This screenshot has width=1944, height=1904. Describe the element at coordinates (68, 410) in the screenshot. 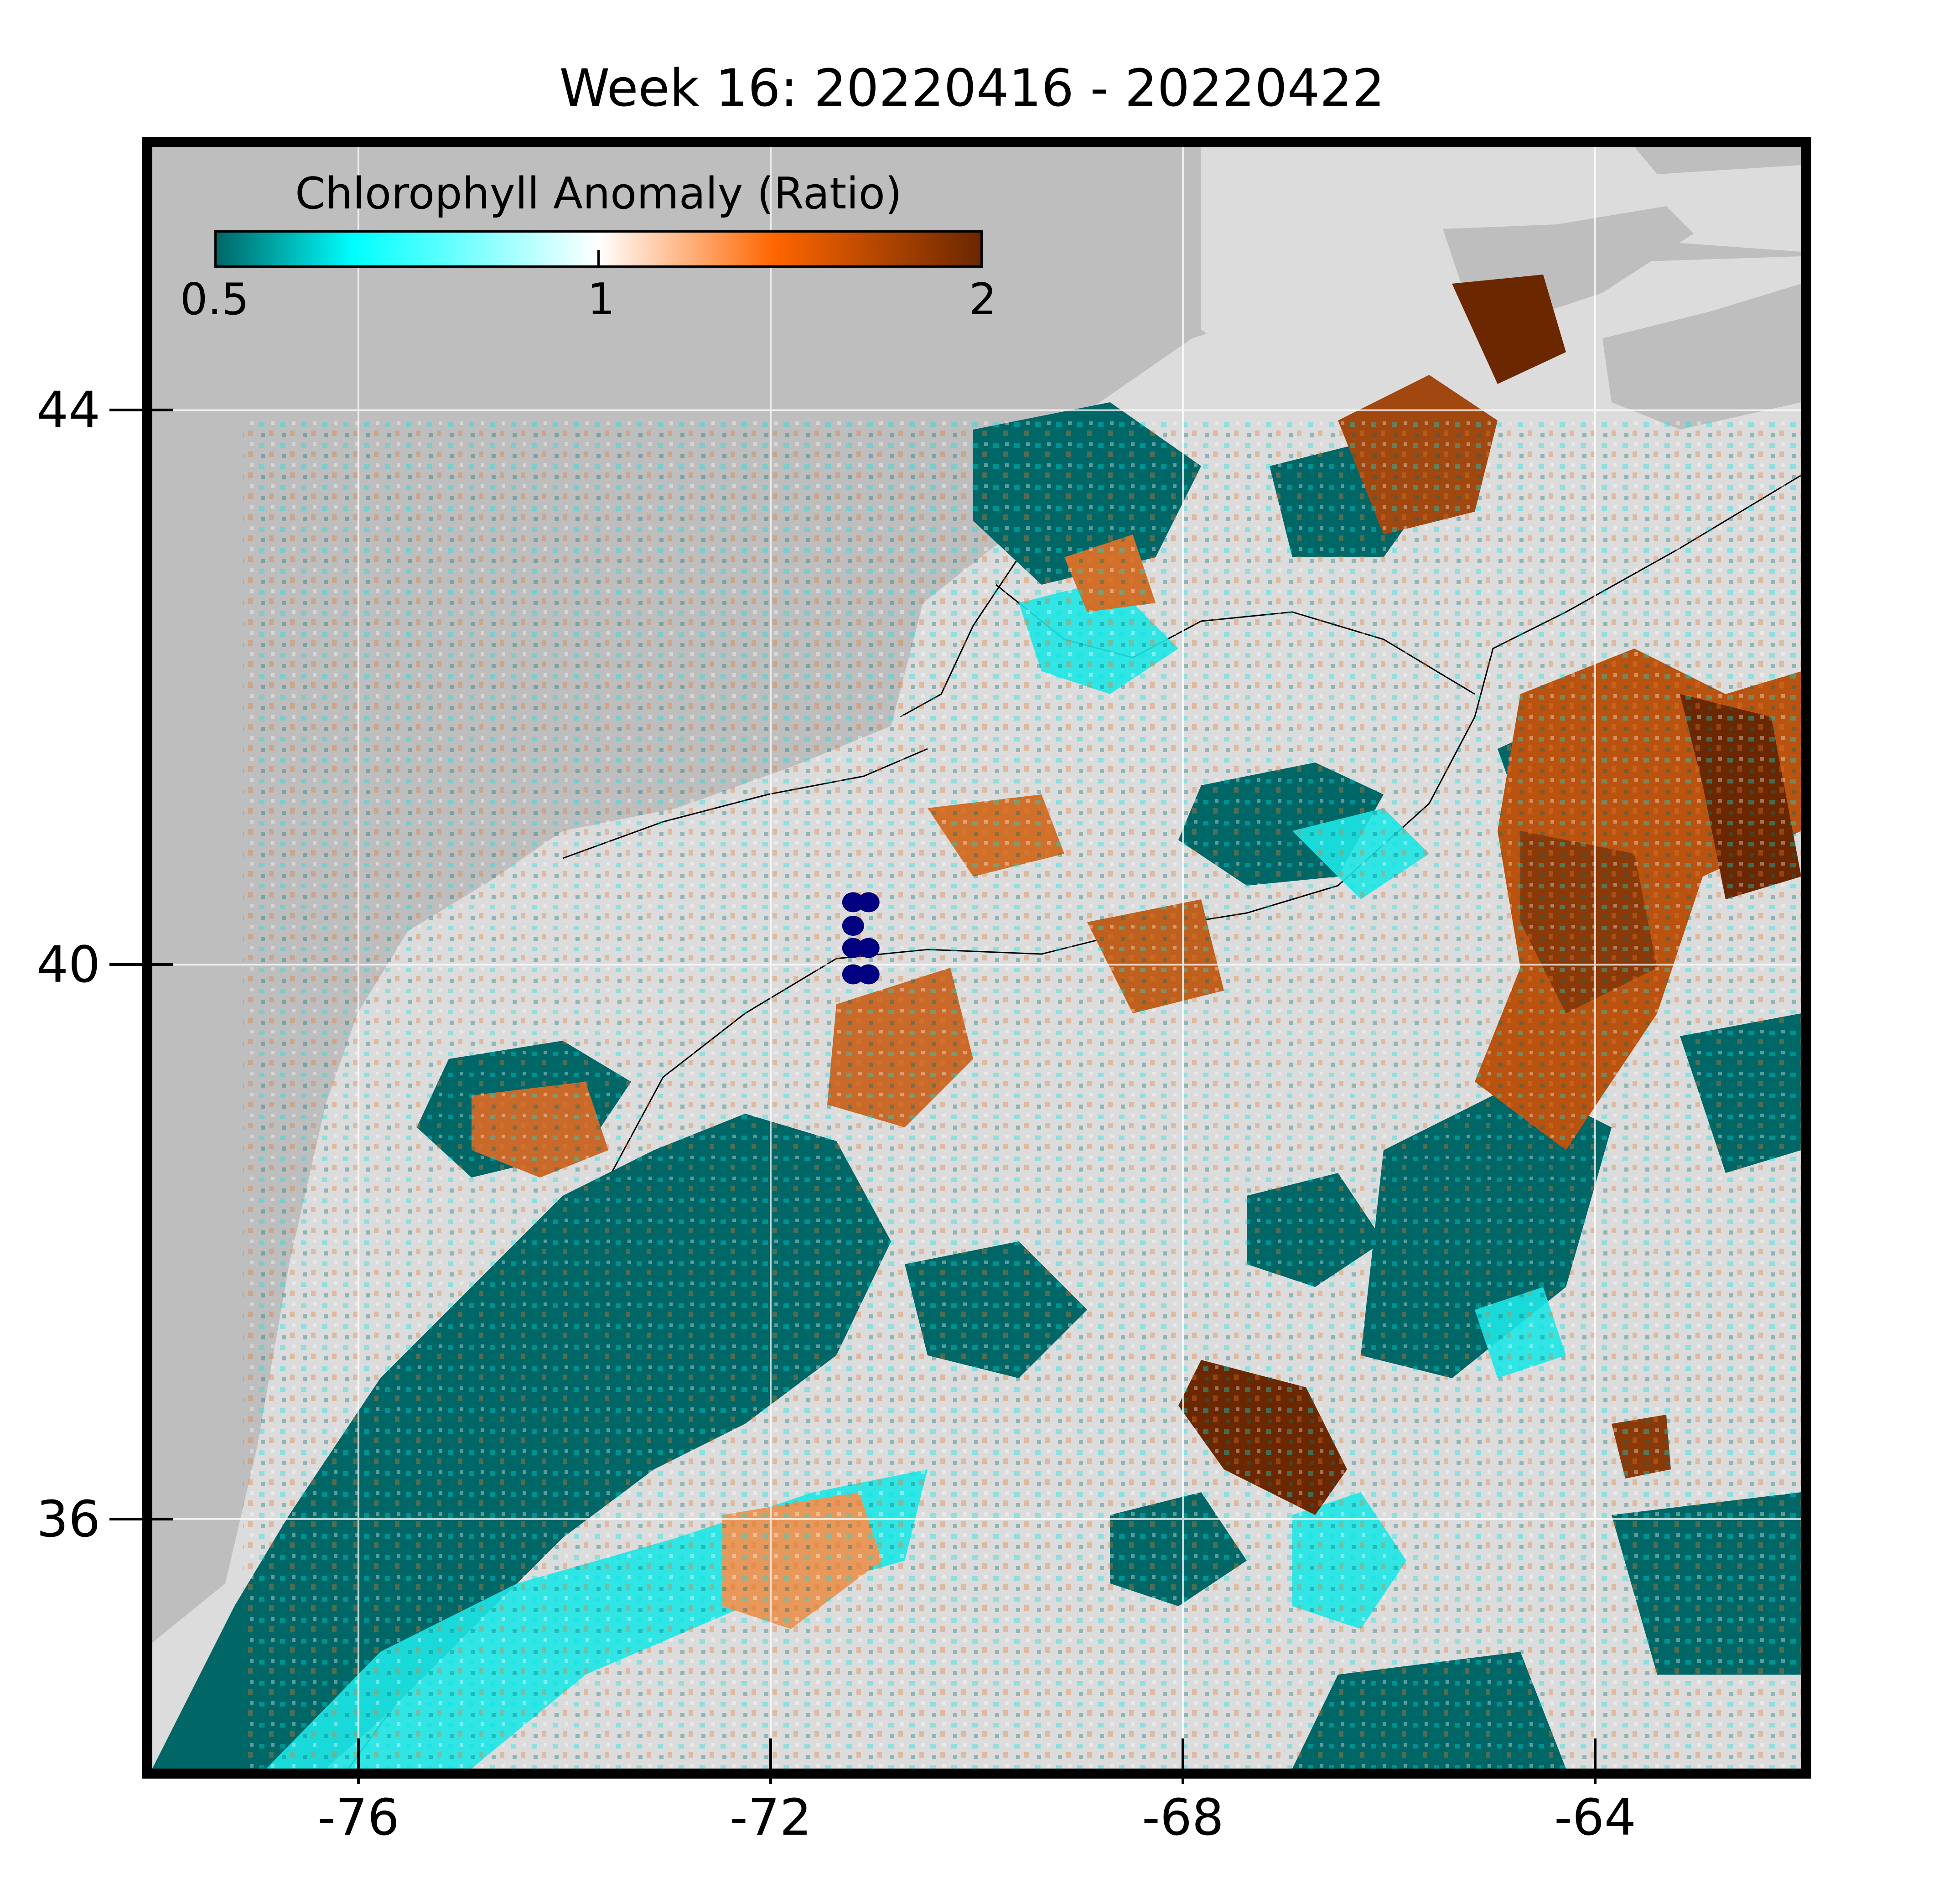

I see `y-tick-label: 44` at that location.